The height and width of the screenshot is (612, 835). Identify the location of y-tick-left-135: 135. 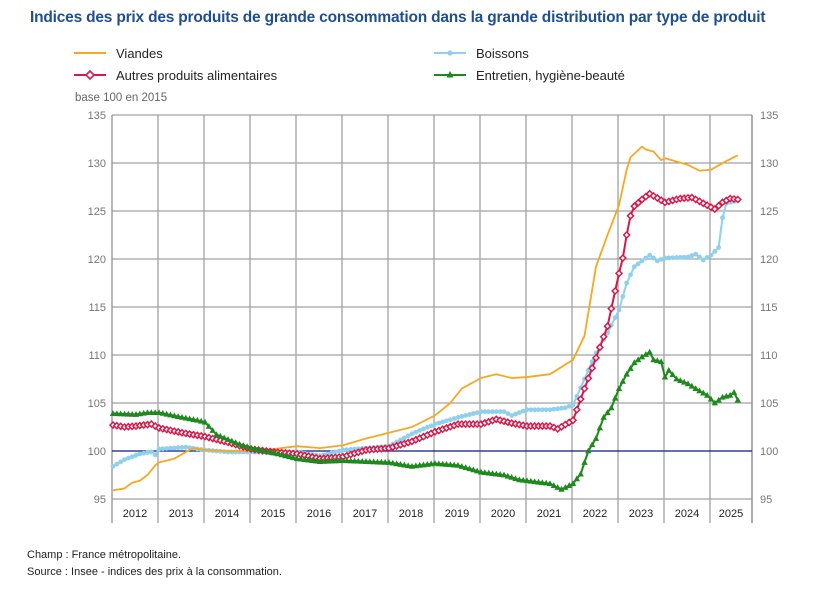
(97, 116).